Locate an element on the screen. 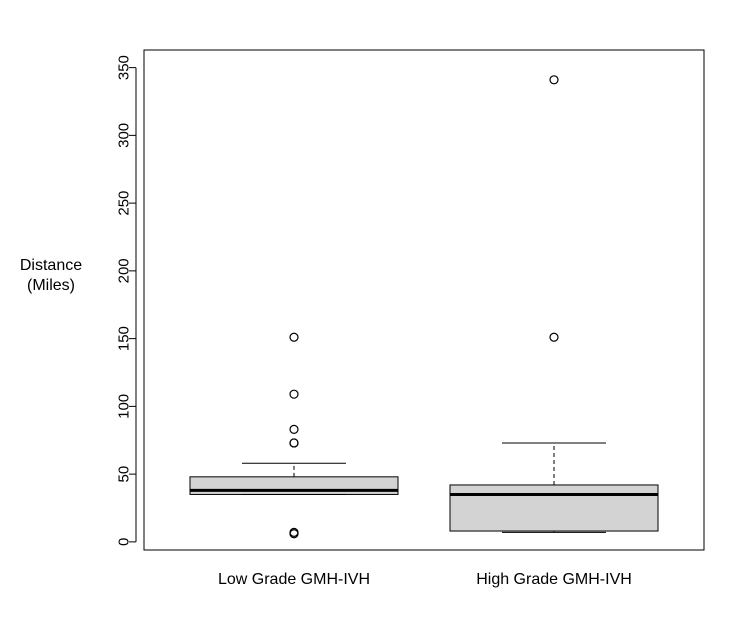  box-group is located at coordinates (294, 435).